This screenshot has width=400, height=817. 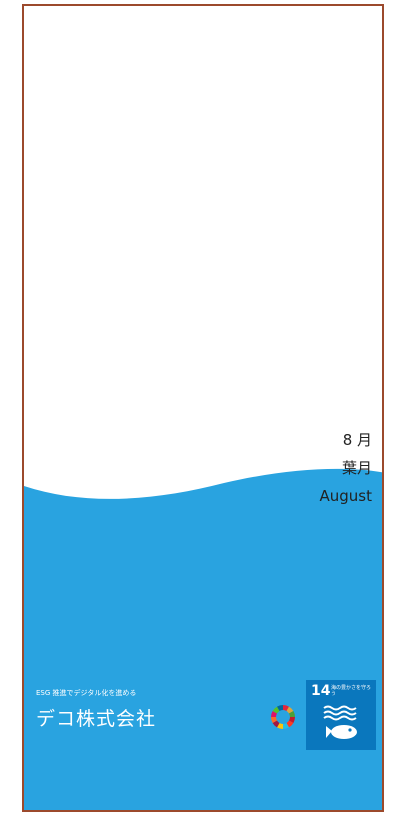 I want to click on sdg-goal-14-badge: 14 海の豊かさを守ろう, so click(x=341, y=715).